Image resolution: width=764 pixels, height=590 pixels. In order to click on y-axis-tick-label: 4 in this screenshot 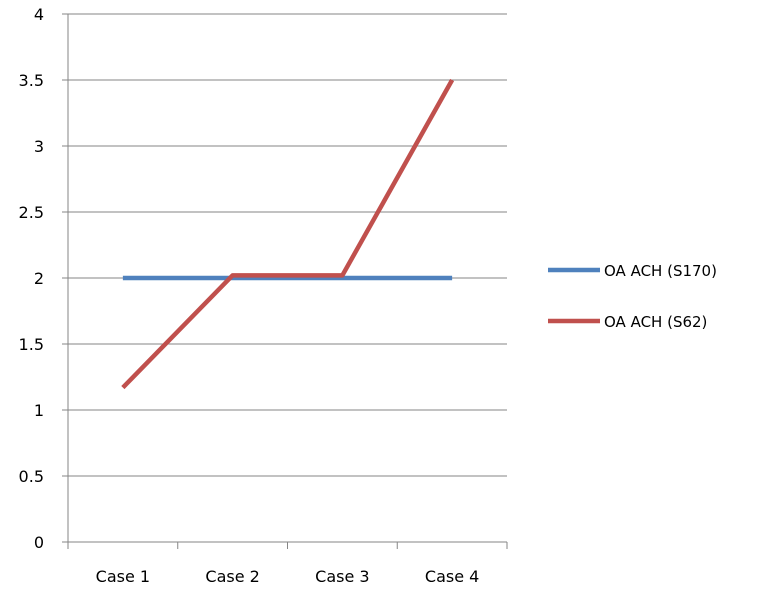, I will do `click(39, 14)`.